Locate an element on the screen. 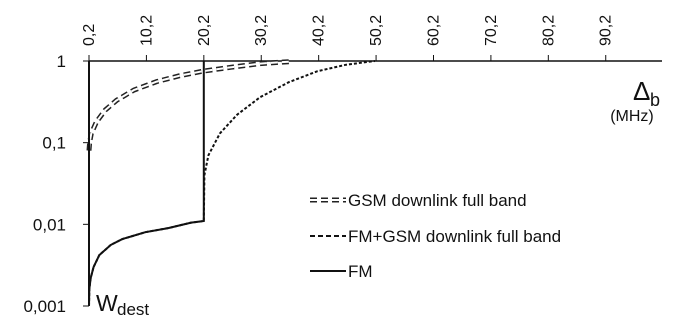 This screenshot has height=322, width=675. x-axis-unit: (MHz) is located at coordinates (632, 116).